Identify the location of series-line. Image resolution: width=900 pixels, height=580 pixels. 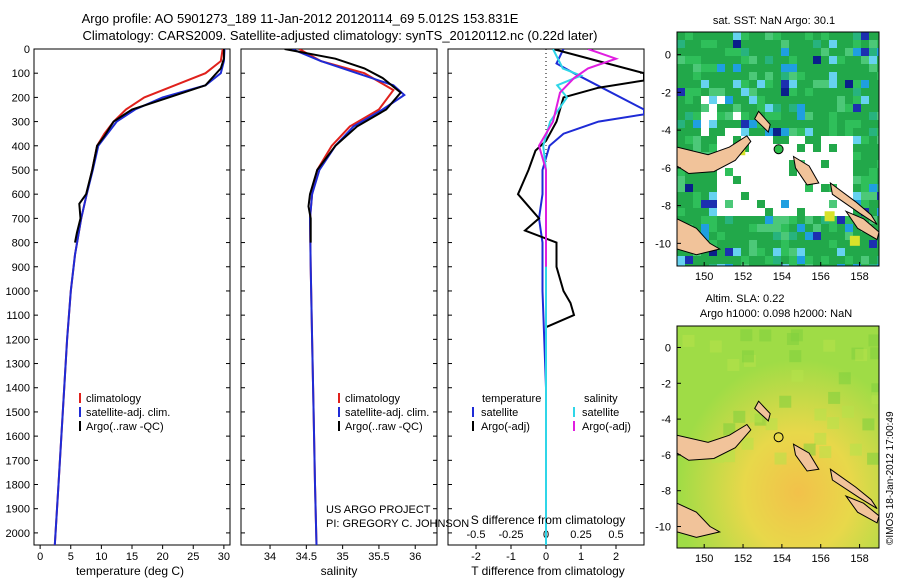
(343, 146).